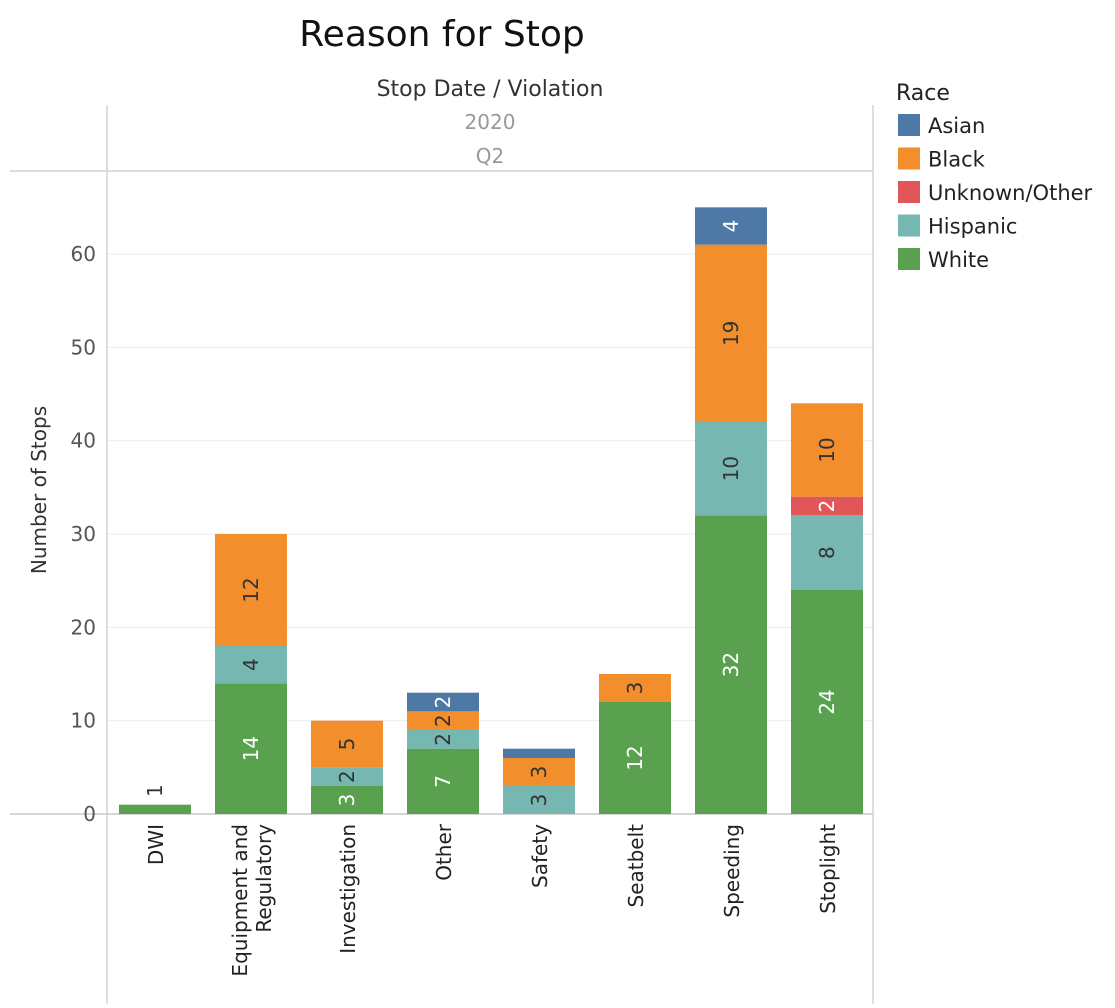 This screenshot has width=1115, height=1008. I want to click on y-tick-label: 20, so click(83, 627).